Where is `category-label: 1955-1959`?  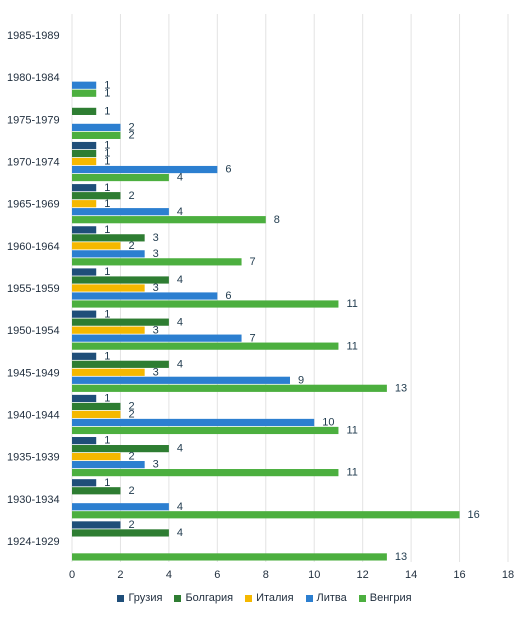
category-label: 1955-1959 is located at coordinates (33, 289).